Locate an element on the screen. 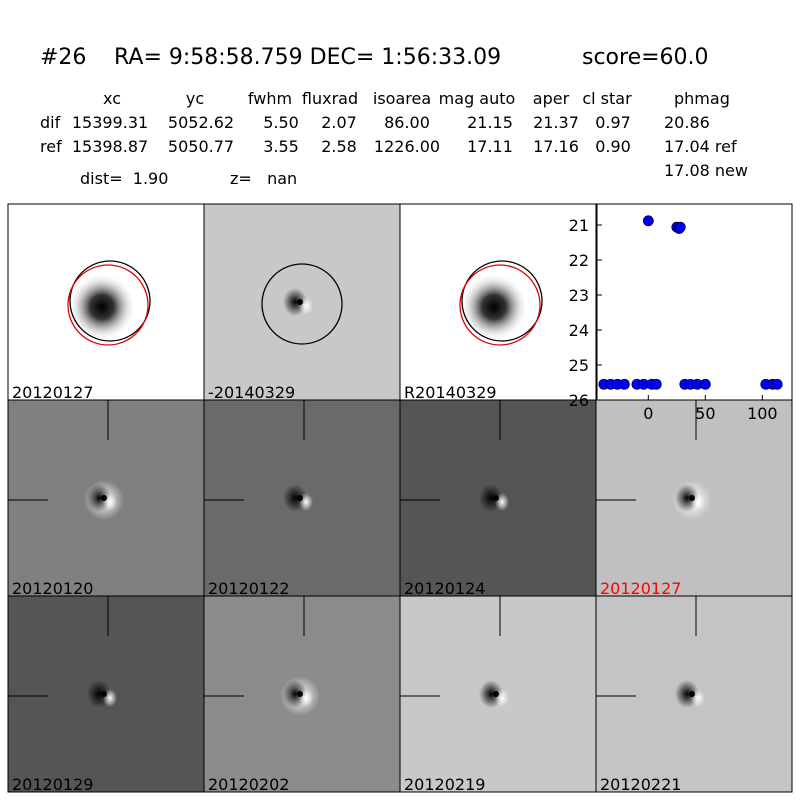  y-tick-label: 24 is located at coordinates (579, 330).